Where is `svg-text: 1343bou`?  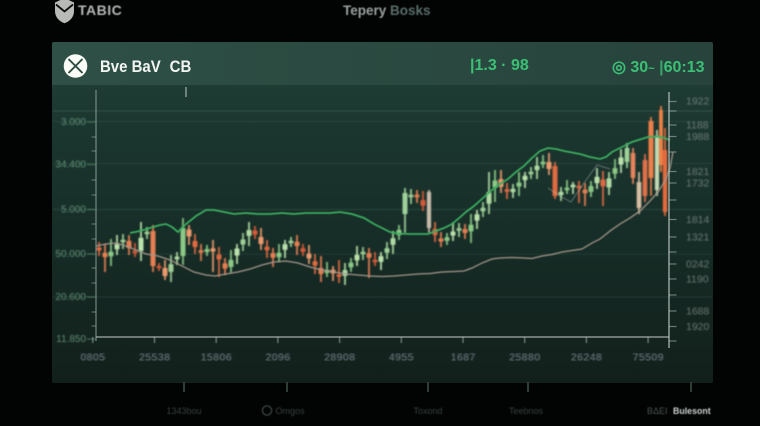
svg-text: 1343bou is located at coordinates (183, 411).